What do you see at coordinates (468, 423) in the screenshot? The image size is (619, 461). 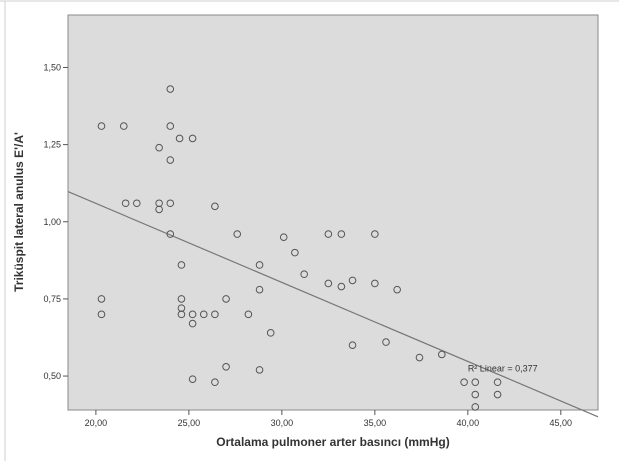 I see `x-tick-label: 40,00` at bounding box center [468, 423].